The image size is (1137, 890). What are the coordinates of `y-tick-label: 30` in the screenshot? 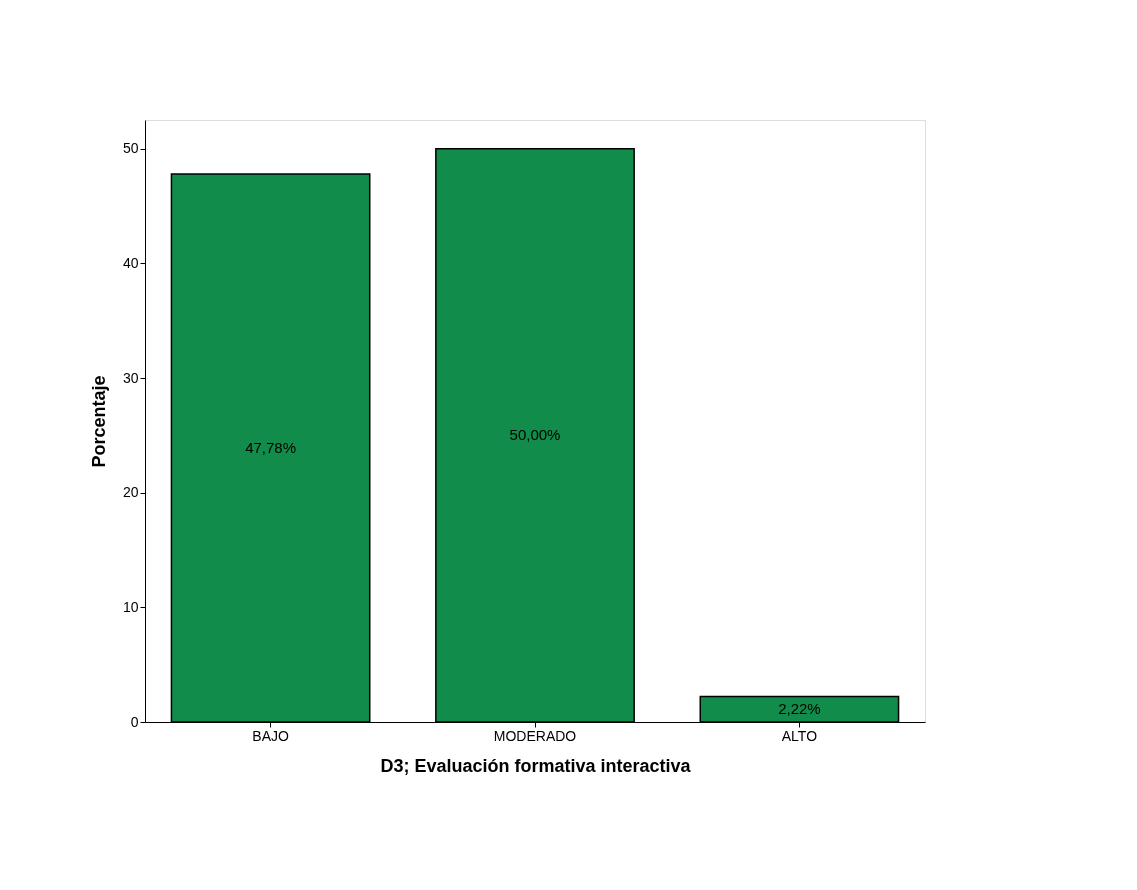 It's located at (130, 377).